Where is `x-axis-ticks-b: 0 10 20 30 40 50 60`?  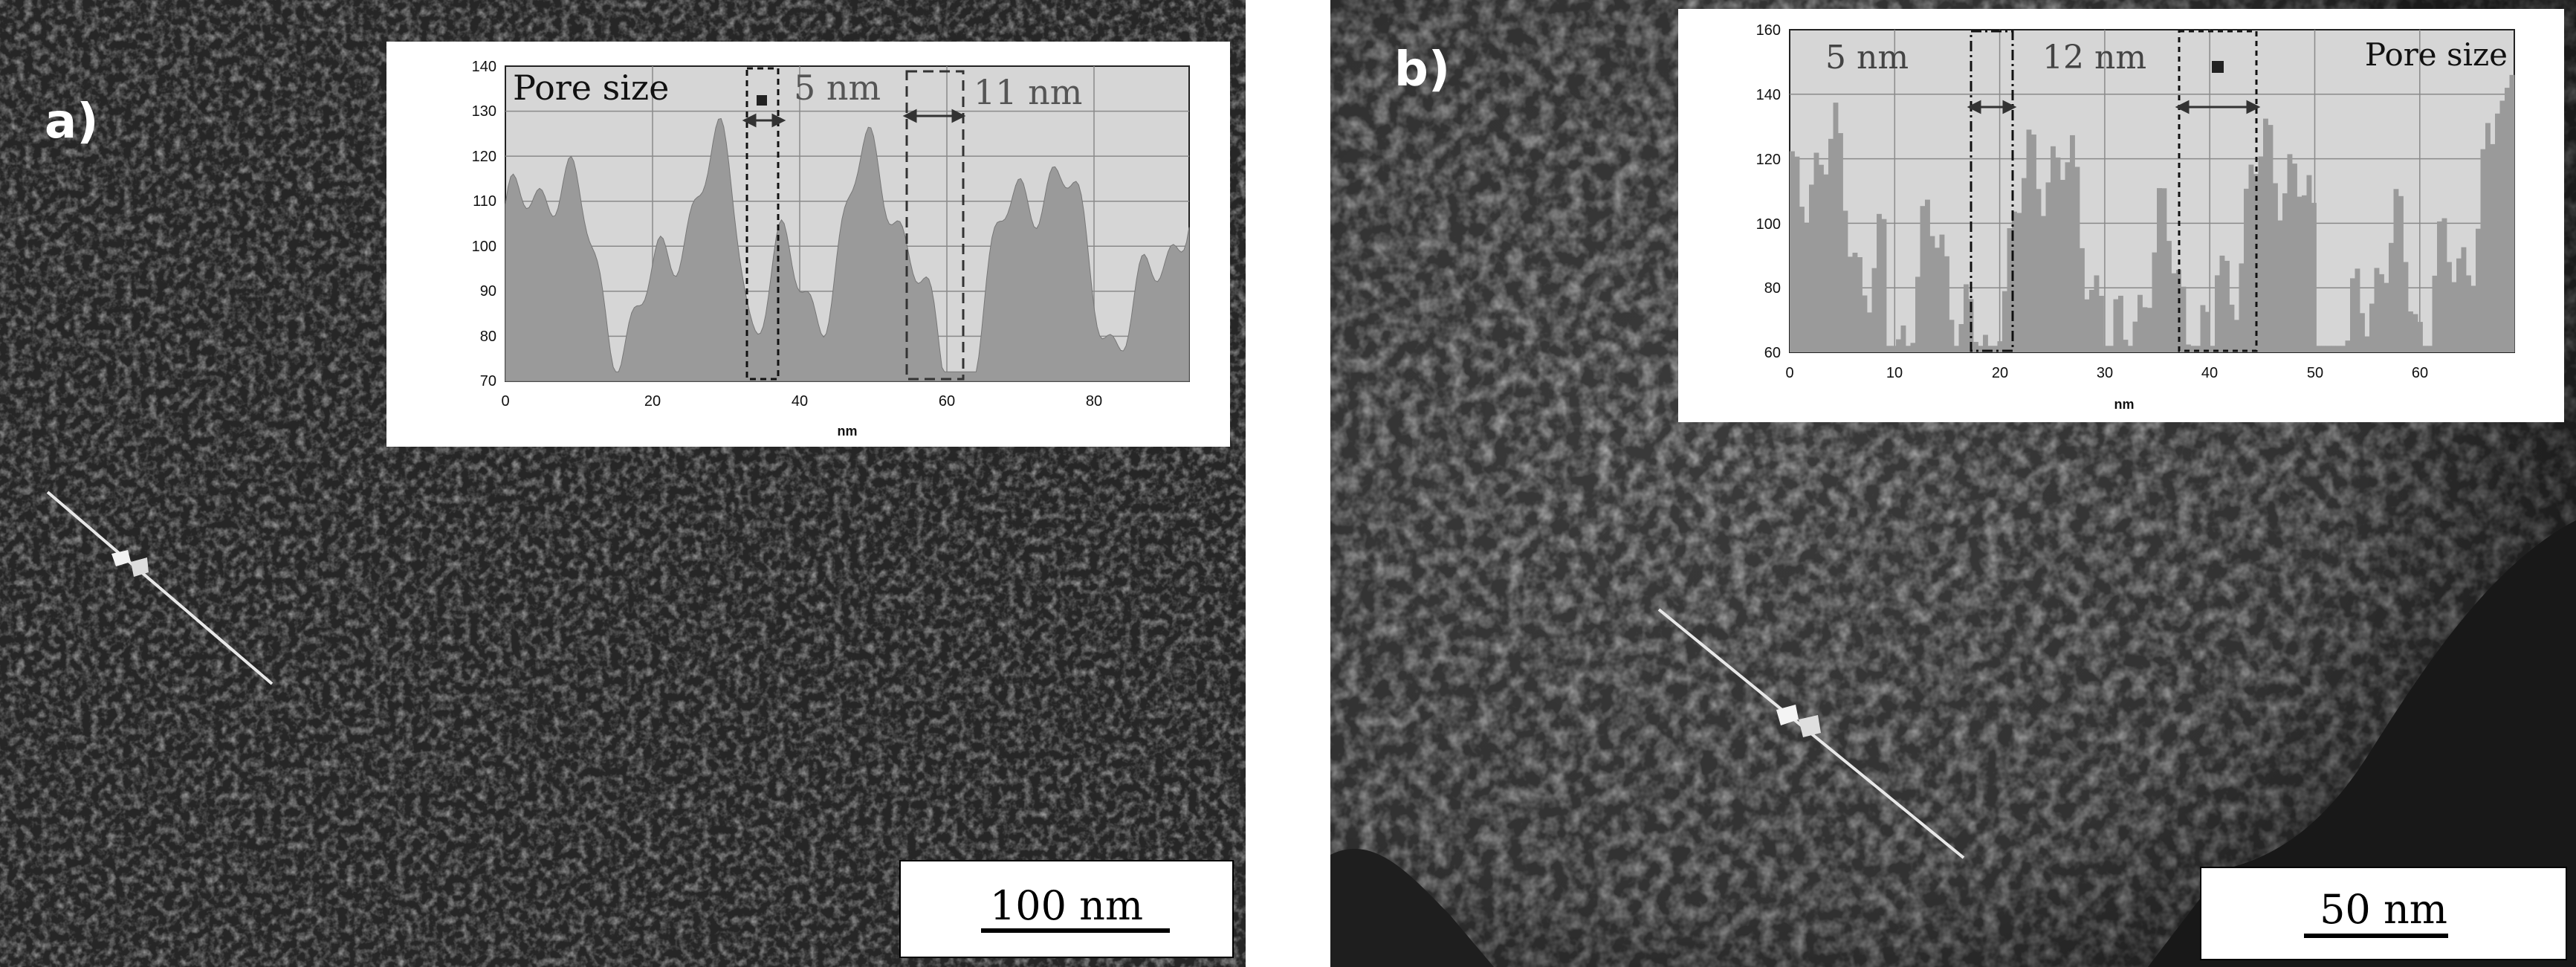 x-axis-ticks-b: 0 10 20 30 40 50 60 is located at coordinates (2106, 373).